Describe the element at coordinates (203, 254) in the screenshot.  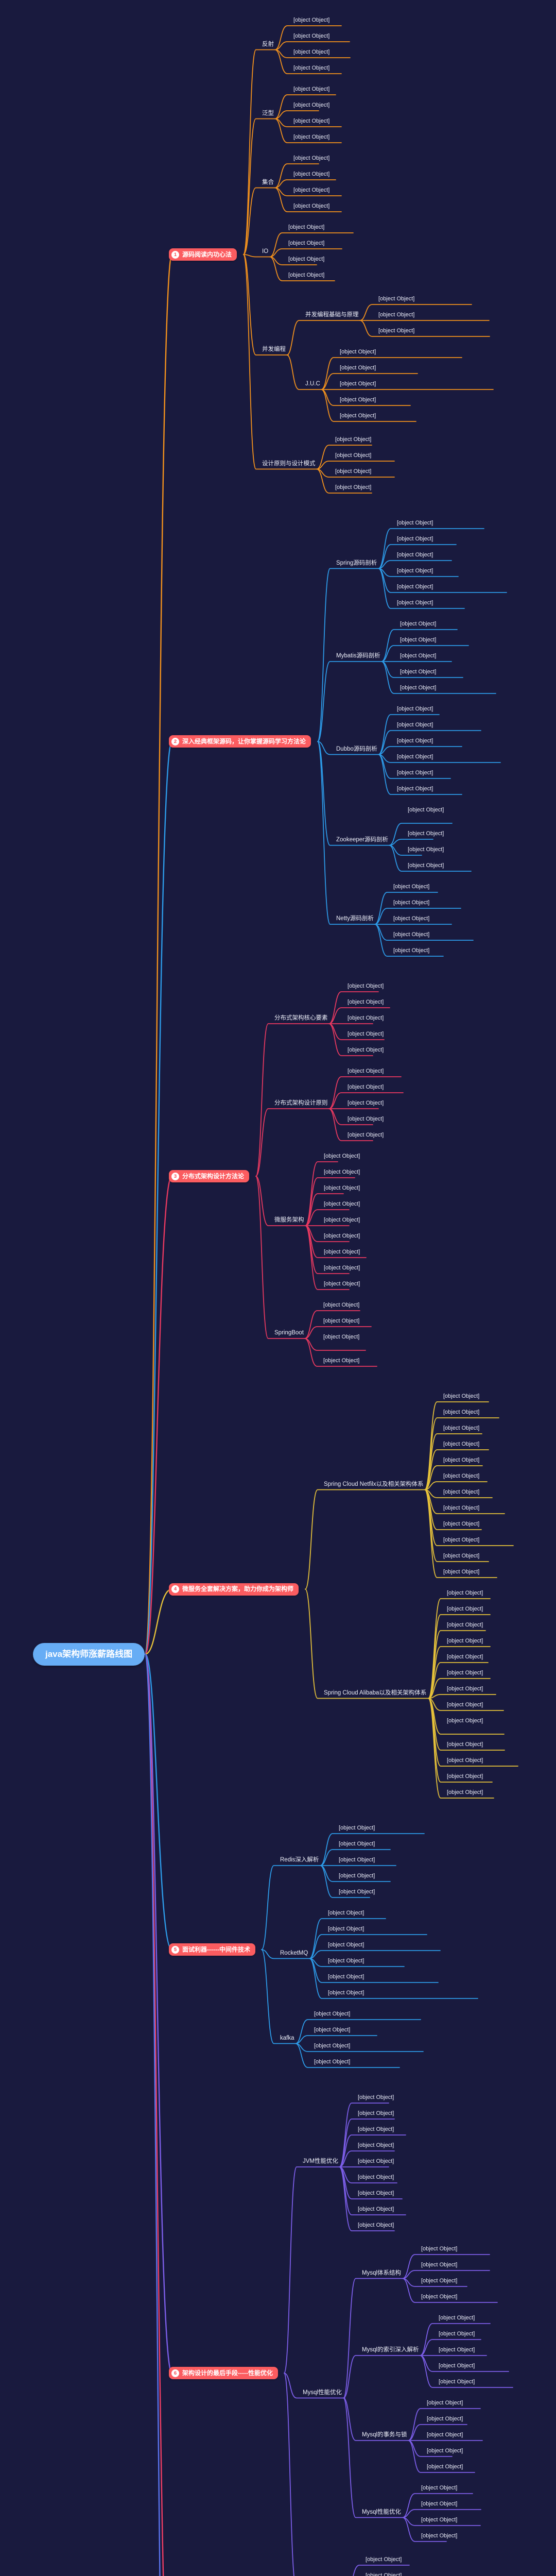
I see `main-topic-1: 1 源码阅读内功心法` at that location.